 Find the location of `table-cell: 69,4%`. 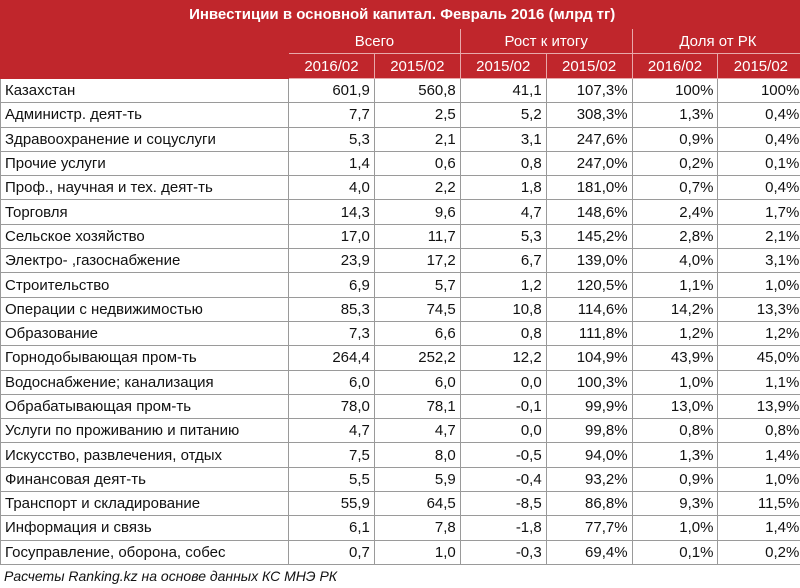

table-cell: 69,4% is located at coordinates (589, 552).